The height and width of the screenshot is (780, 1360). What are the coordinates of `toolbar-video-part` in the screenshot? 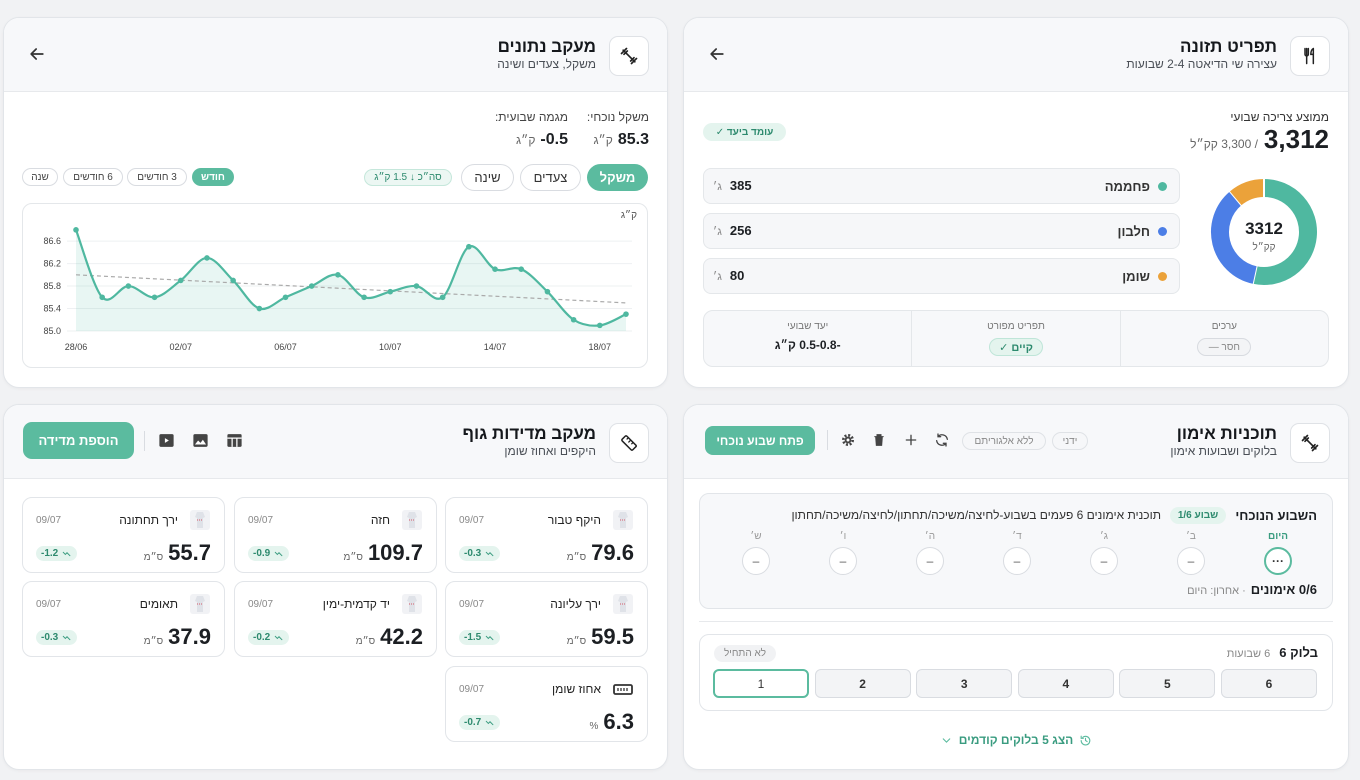 It's located at (166, 440).